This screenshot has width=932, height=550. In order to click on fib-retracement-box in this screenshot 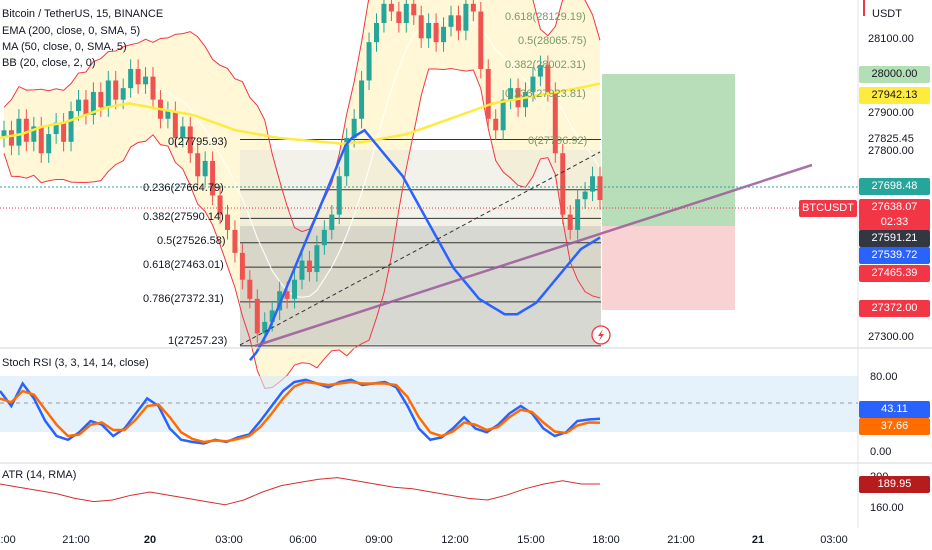, I will do `click(420, 247)`.